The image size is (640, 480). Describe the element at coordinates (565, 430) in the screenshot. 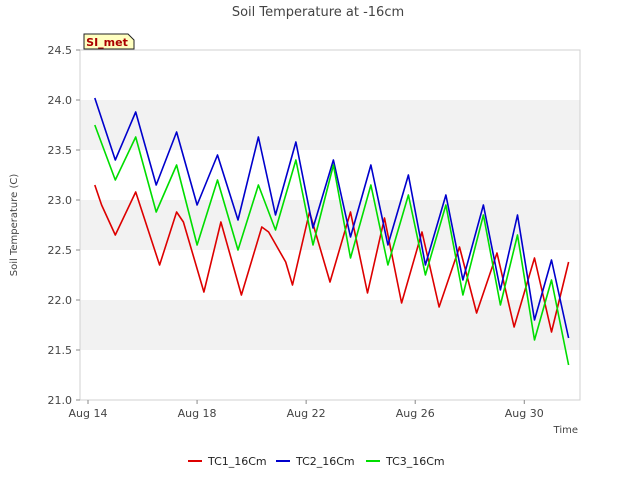

I see `x-axis-label: Time` at that location.